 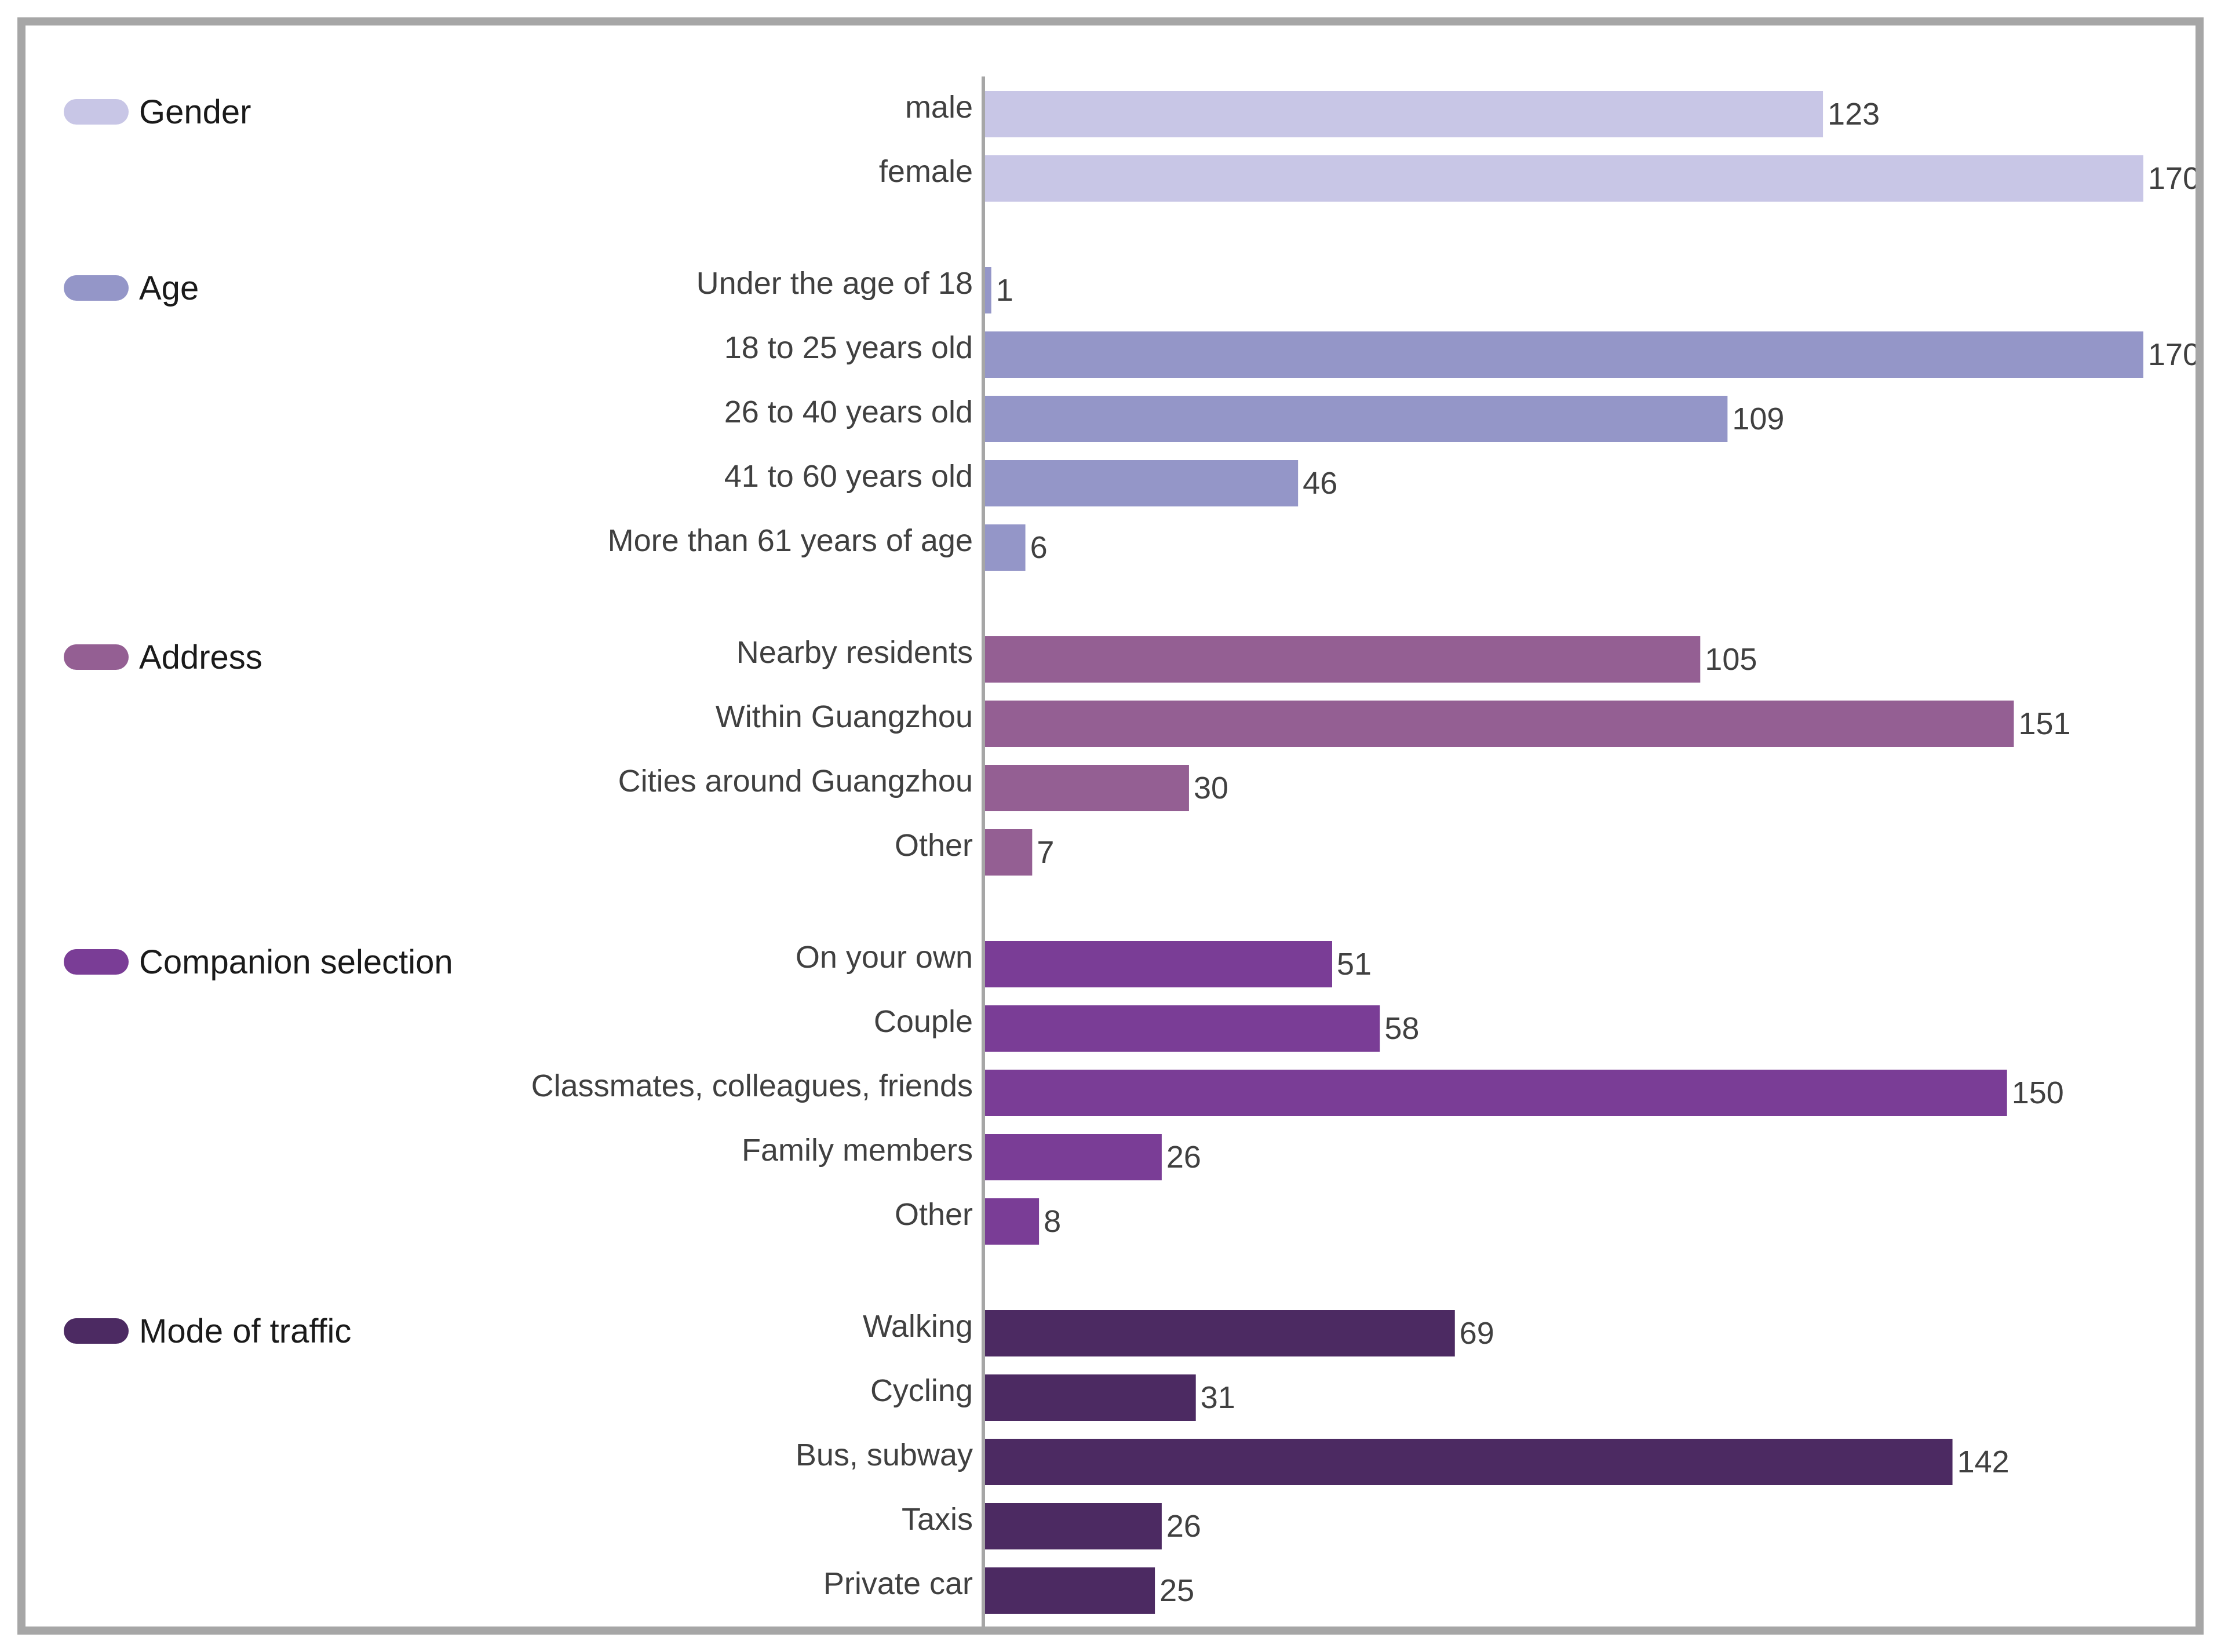 I want to click on category-label: Couple, so click(x=923, y=1022).